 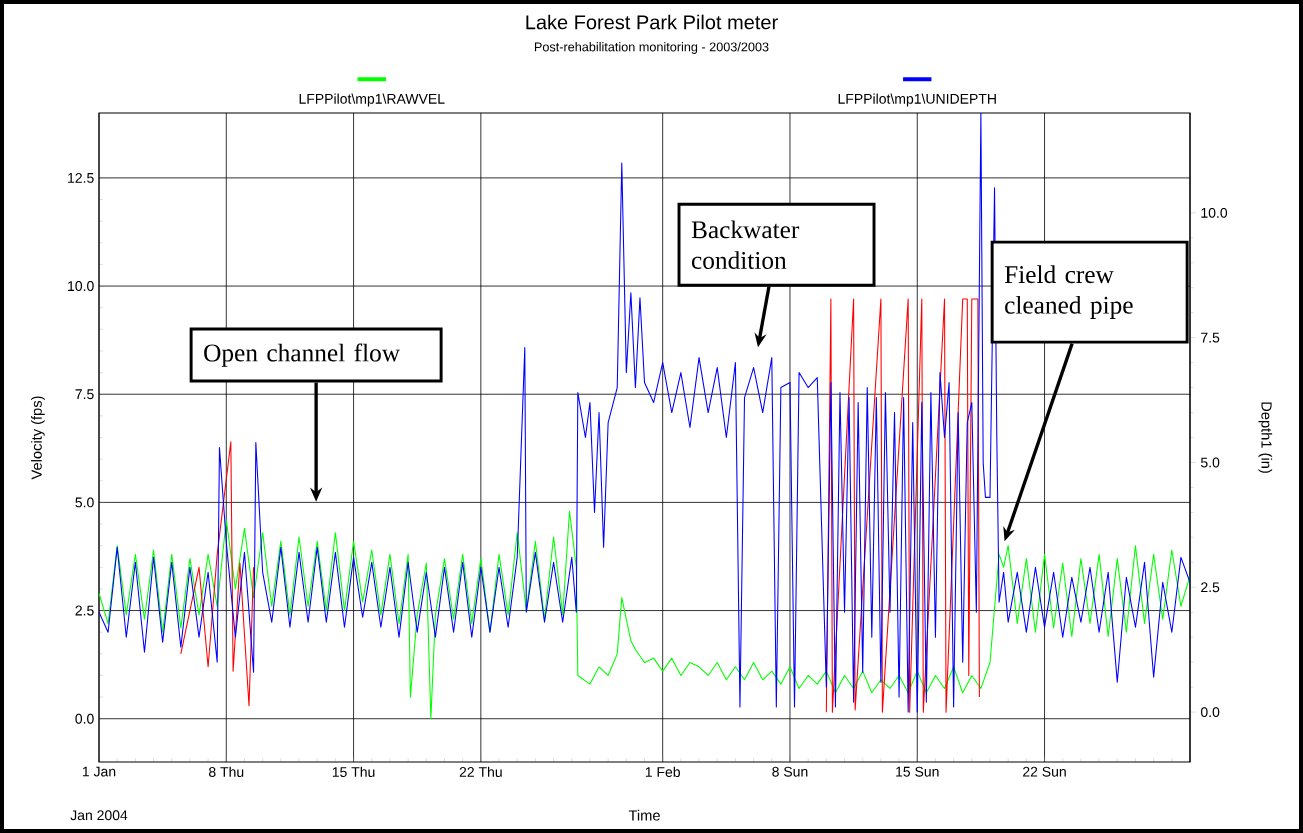 What do you see at coordinates (1210, 462) in the screenshot?
I see `y2-tick-label: 5.0` at bounding box center [1210, 462].